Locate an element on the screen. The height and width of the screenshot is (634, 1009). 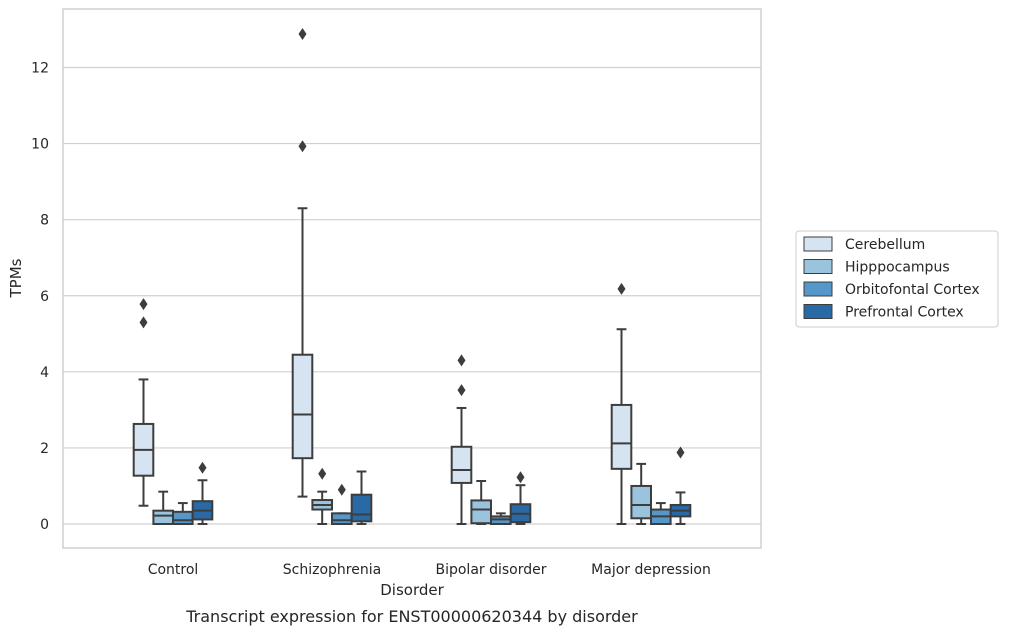
y-tick-label: 4 is located at coordinates (44, 373).